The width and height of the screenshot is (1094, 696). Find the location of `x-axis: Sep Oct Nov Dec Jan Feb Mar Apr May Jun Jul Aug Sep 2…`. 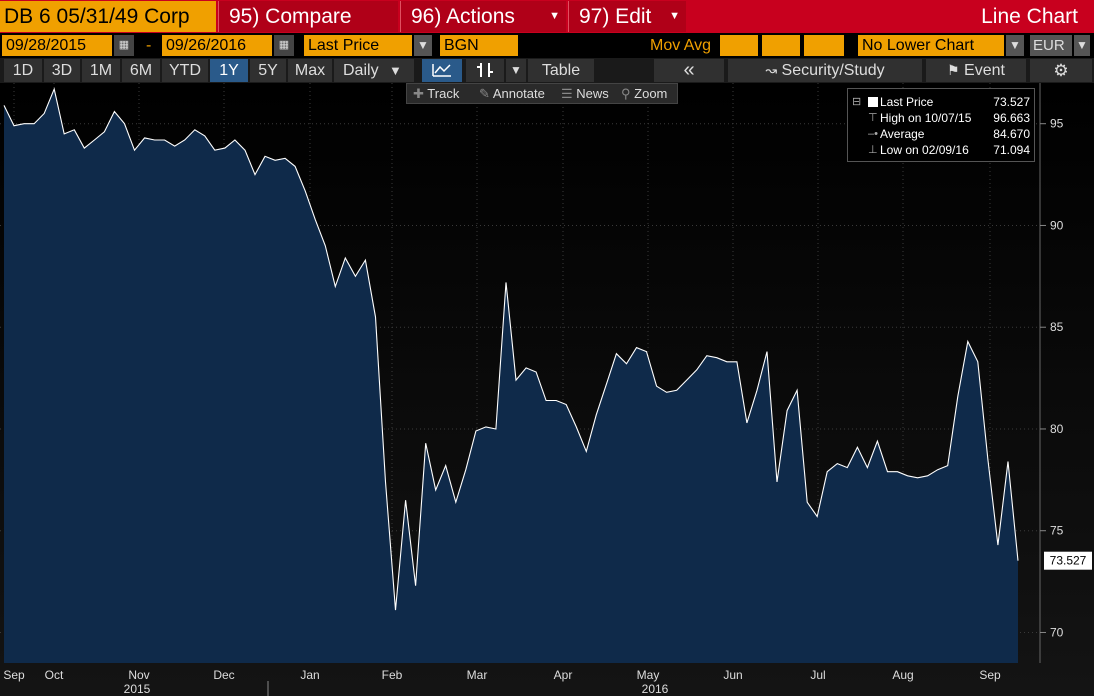

x-axis: Sep Oct Nov Dec Jan Feb Mar Apr May Jun Jul Aug Sep 2… is located at coordinates (502, 682).